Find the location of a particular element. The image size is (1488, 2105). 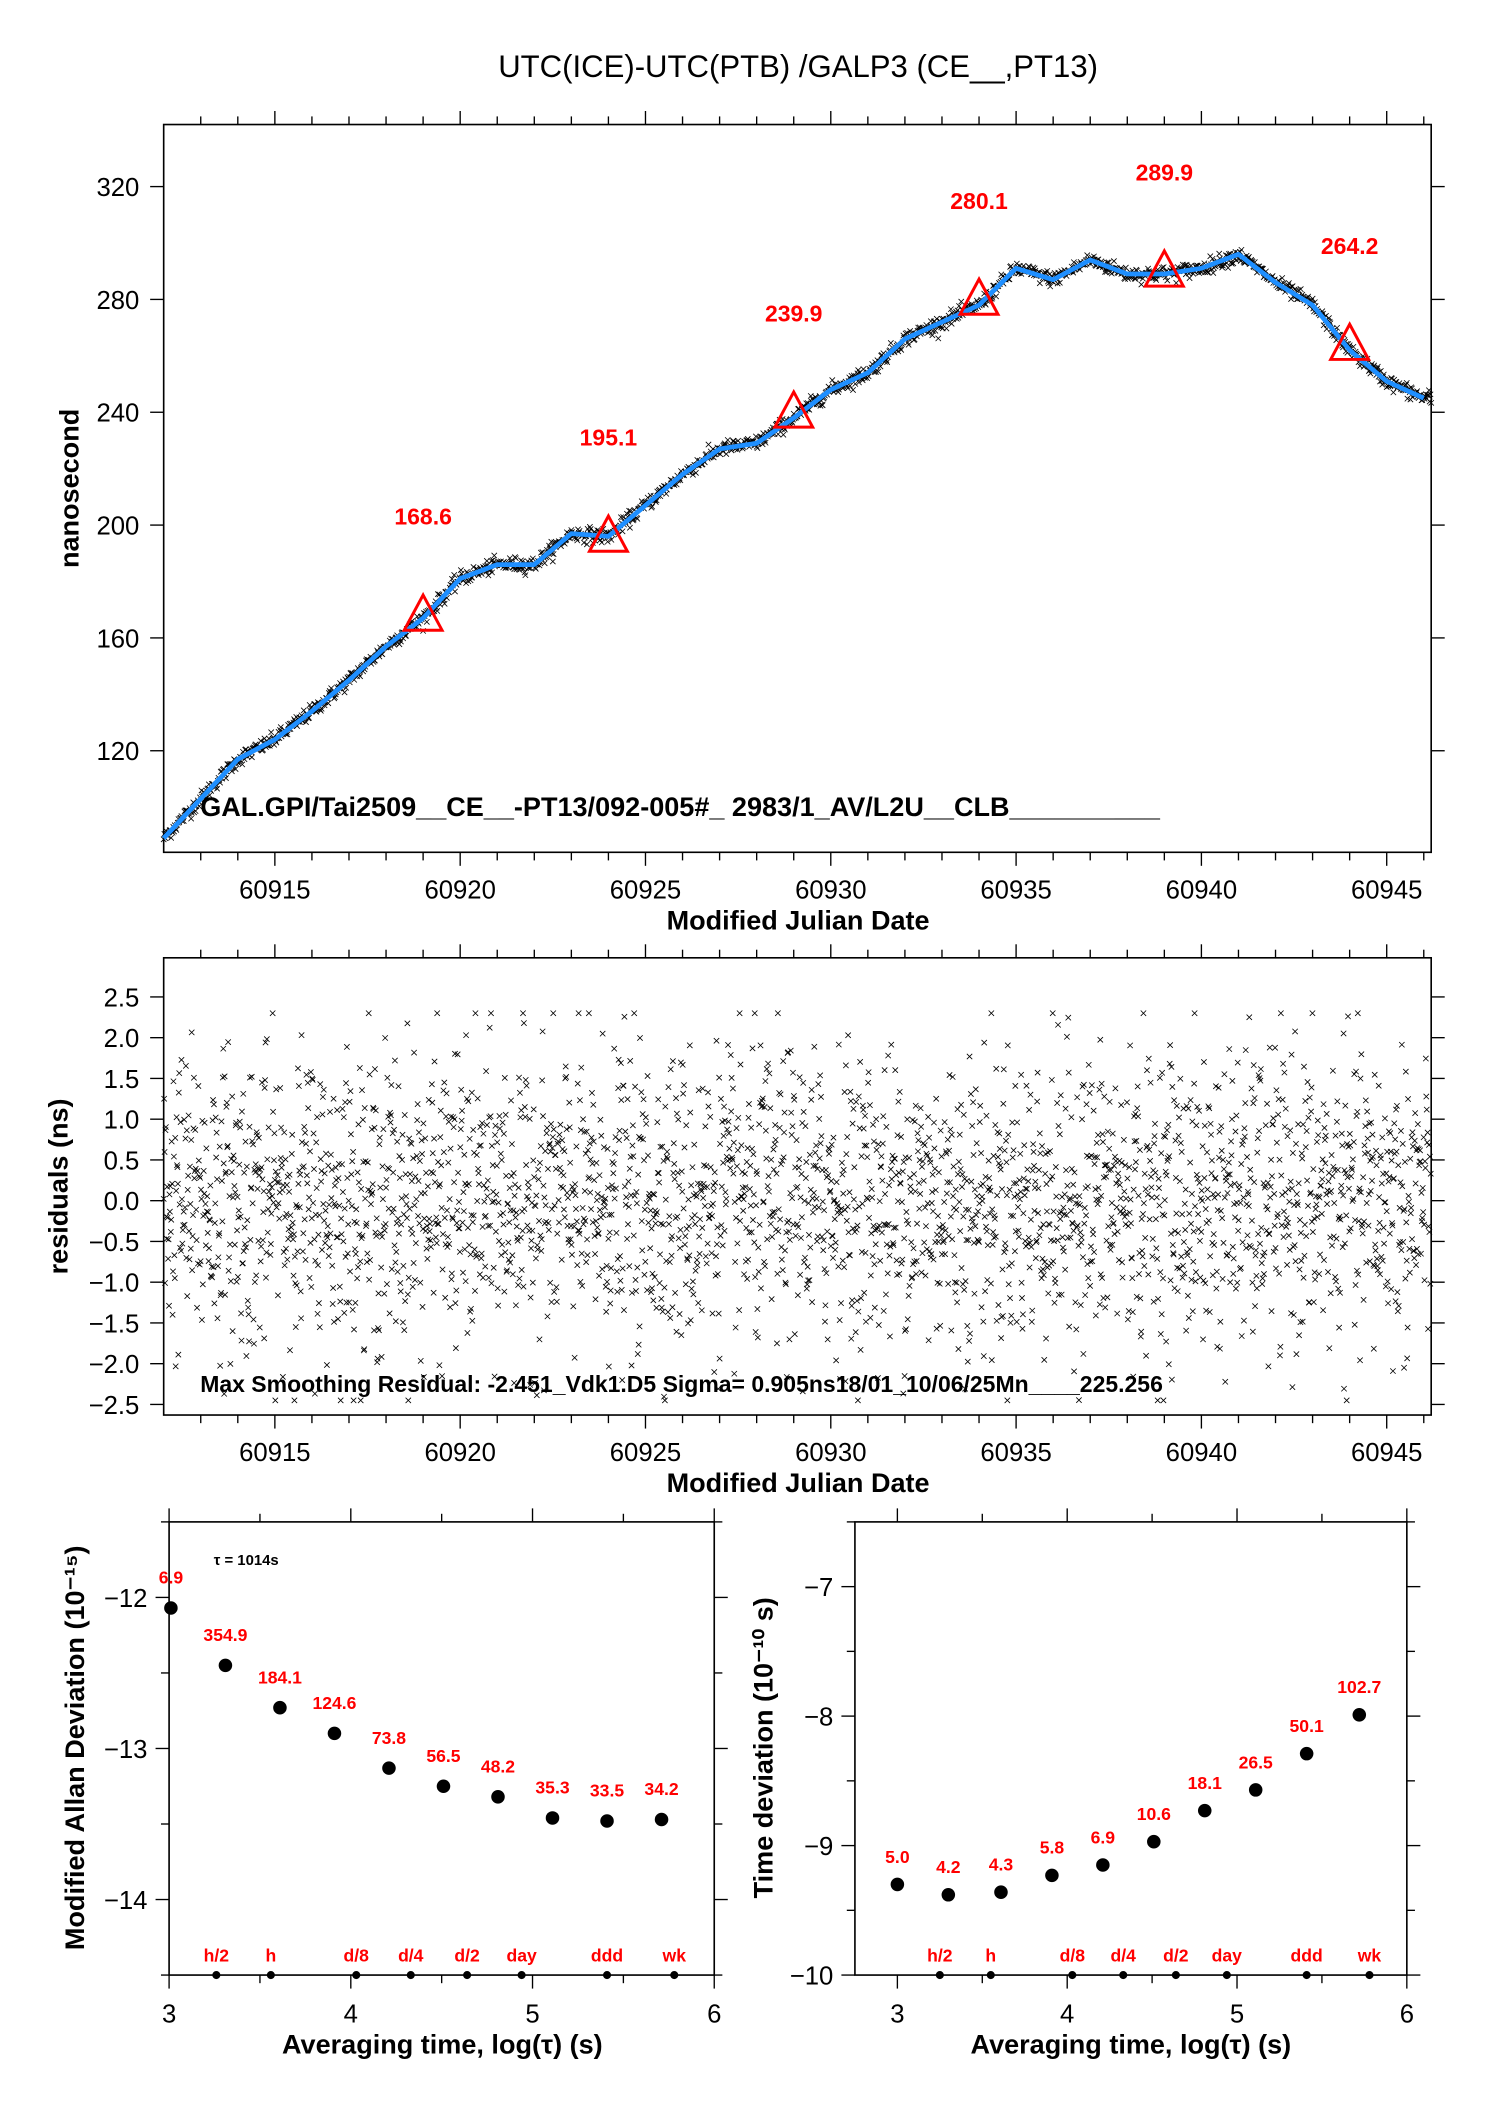

time-marker is located at coordinates (990, 1975).